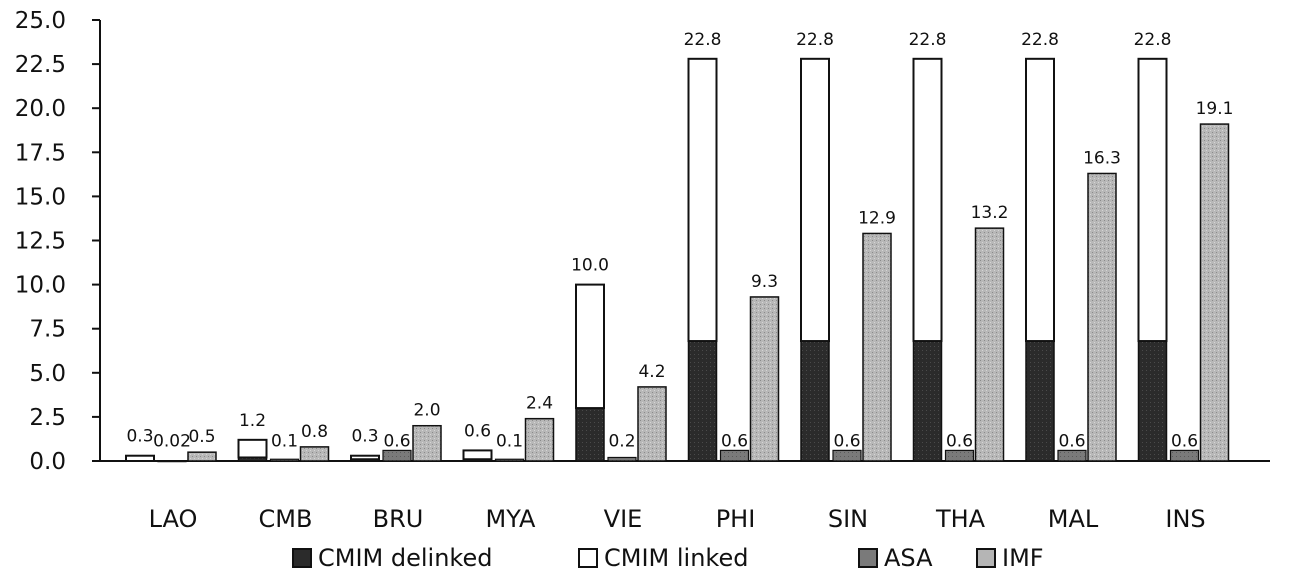 This screenshot has height=580, width=1290. Describe the element at coordinates (1185, 519) in the screenshot. I see `x-tick-label: INS` at that location.